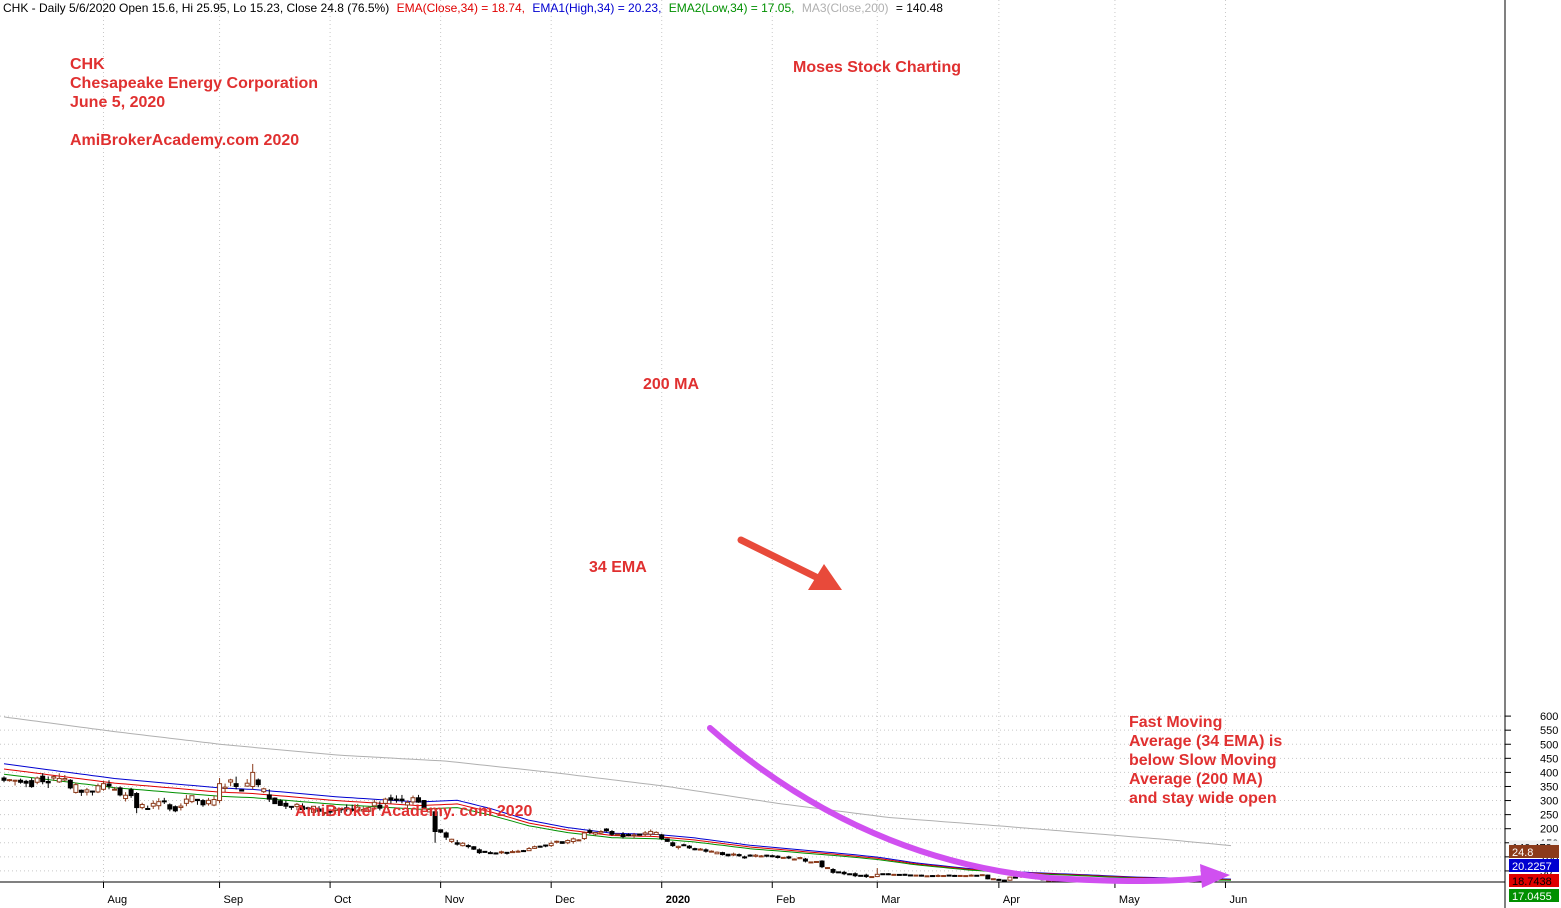 The height and width of the screenshot is (908, 1561). I want to click on y-tick-label: 600, so click(1549, 717).